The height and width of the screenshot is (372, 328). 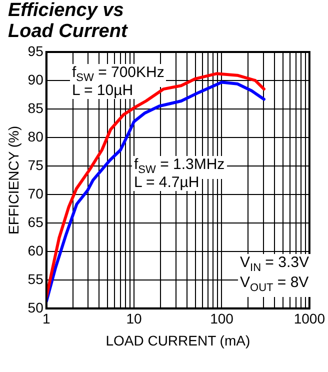 What do you see at coordinates (274, 264) in the screenshot?
I see `annotation: V$_{IN}$ = 3.3V` at bounding box center [274, 264].